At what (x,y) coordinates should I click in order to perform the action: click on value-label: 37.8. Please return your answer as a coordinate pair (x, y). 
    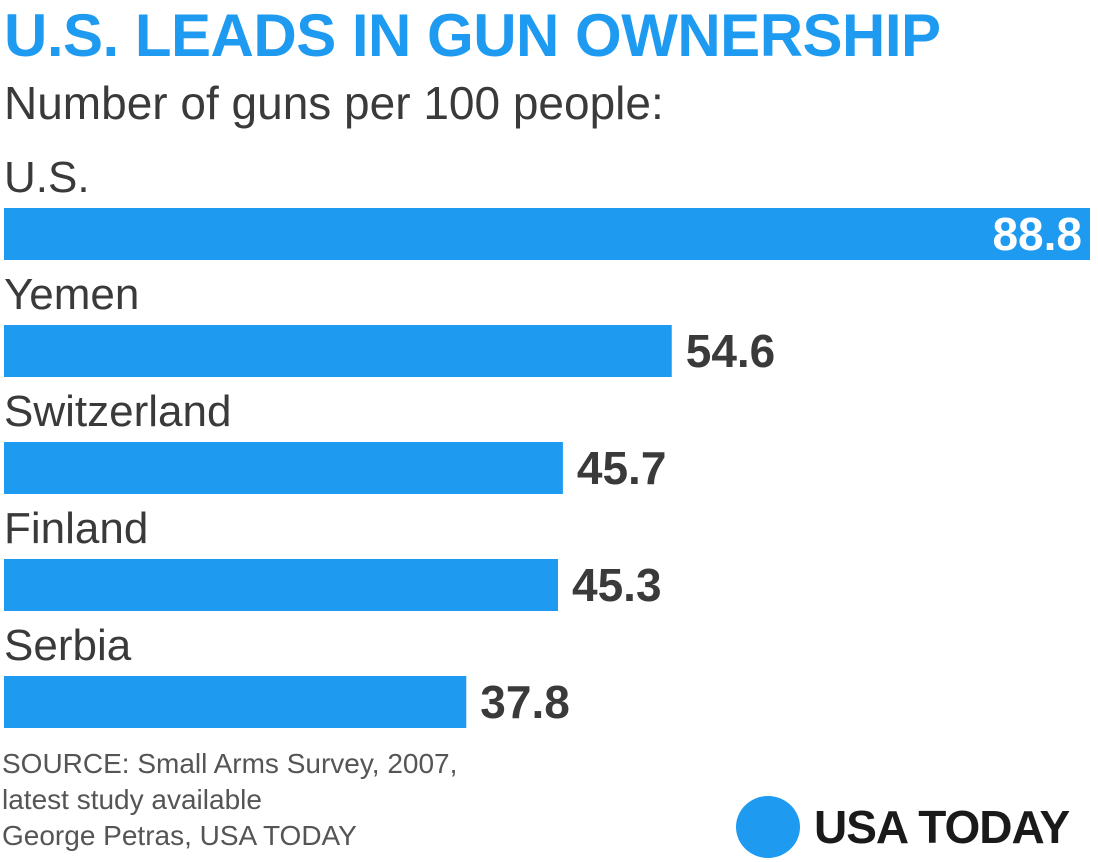
    Looking at the image, I should click on (525, 702).